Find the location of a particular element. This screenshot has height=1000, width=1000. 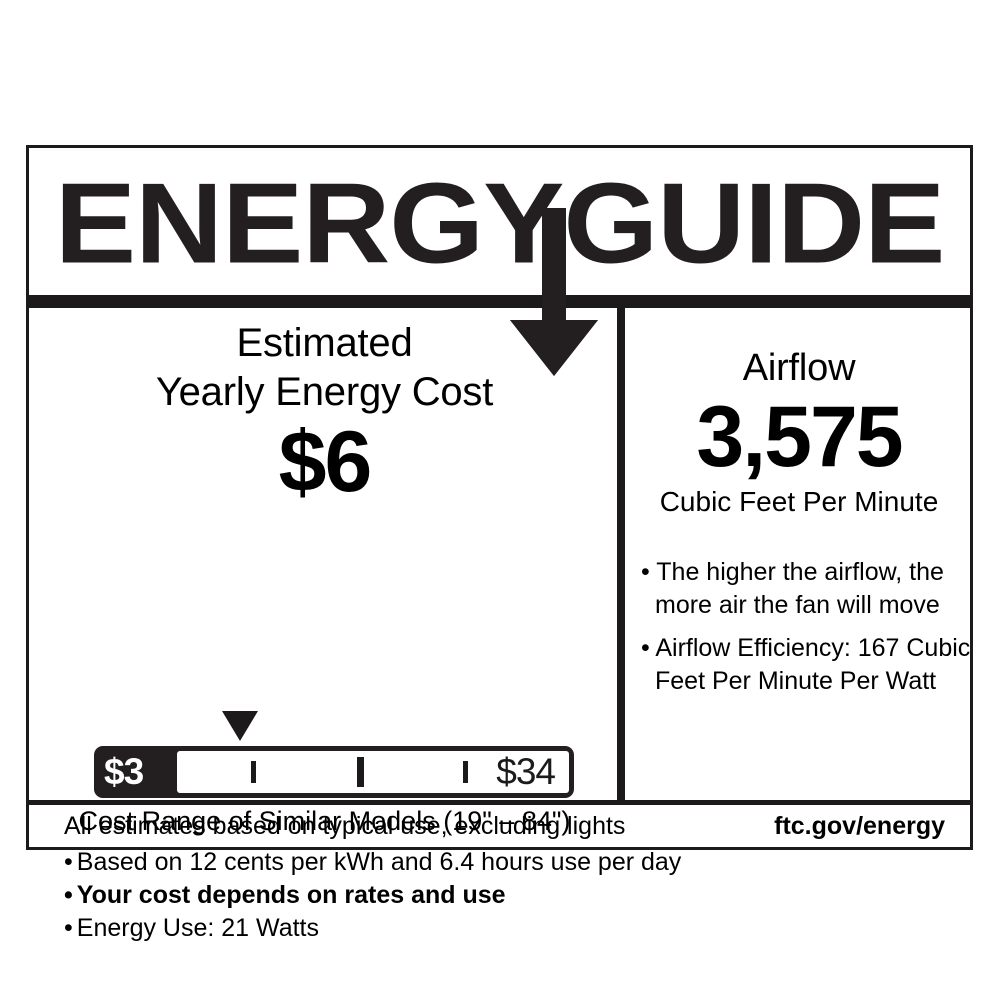

list-item: • Energy Use: 21 Watts is located at coordinates (336, 928).